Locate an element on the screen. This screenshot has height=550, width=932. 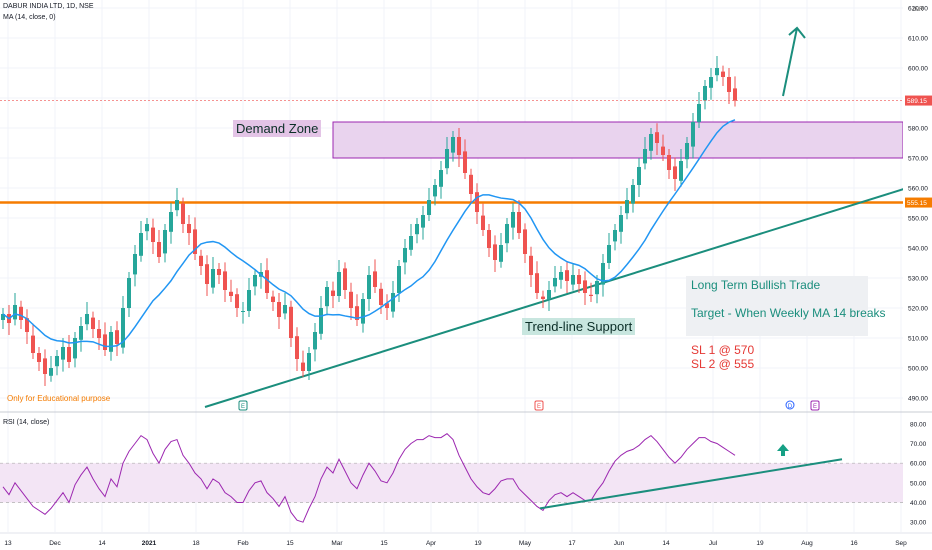
price-tick-label: 540.00 is located at coordinates (918, 249).